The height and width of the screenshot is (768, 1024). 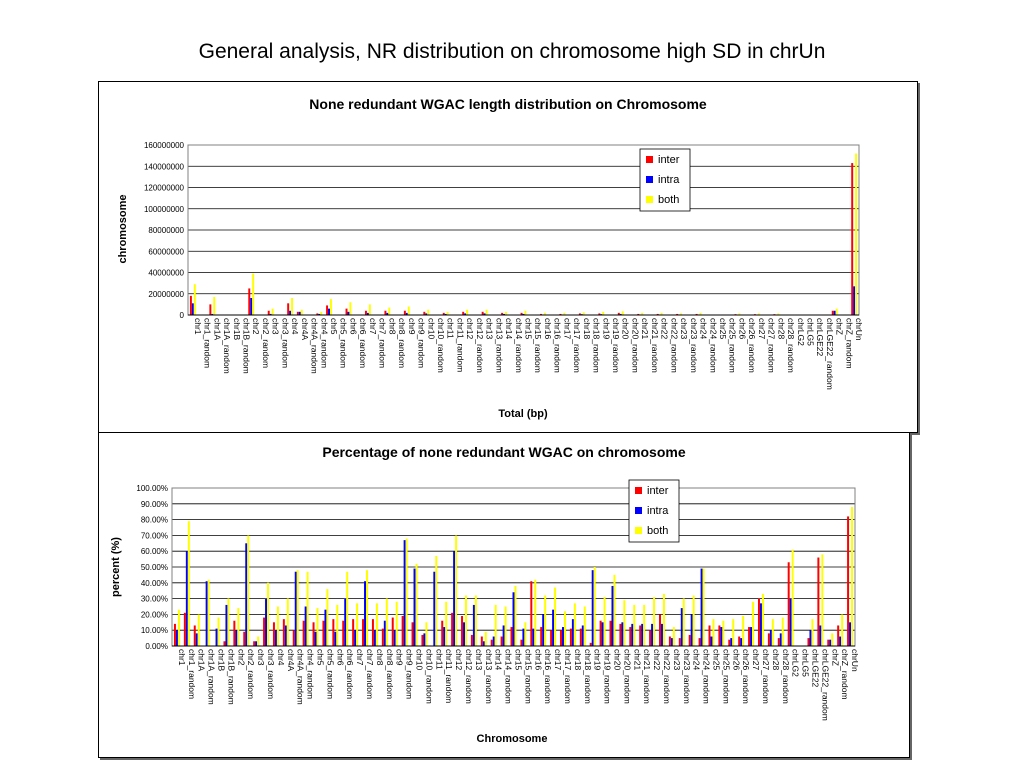 I want to click on legend-label-inter: inter, so click(x=658, y=491).